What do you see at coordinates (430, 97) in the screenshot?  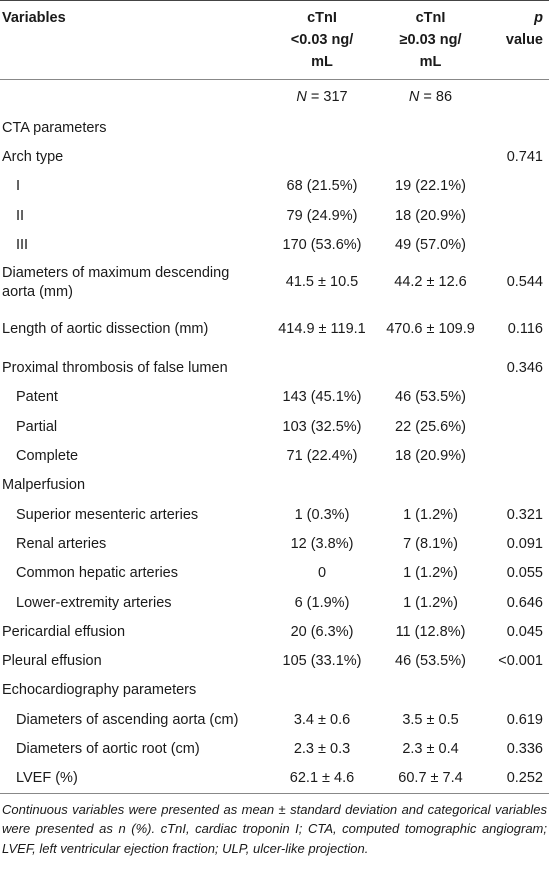 I see `n-row-col2: N = 86` at bounding box center [430, 97].